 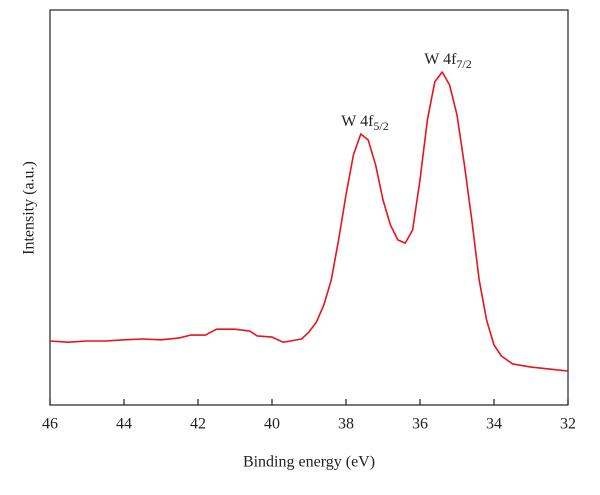 What do you see at coordinates (463, 64) in the screenshot?
I see `annotation-subscript: 7/2` at bounding box center [463, 64].